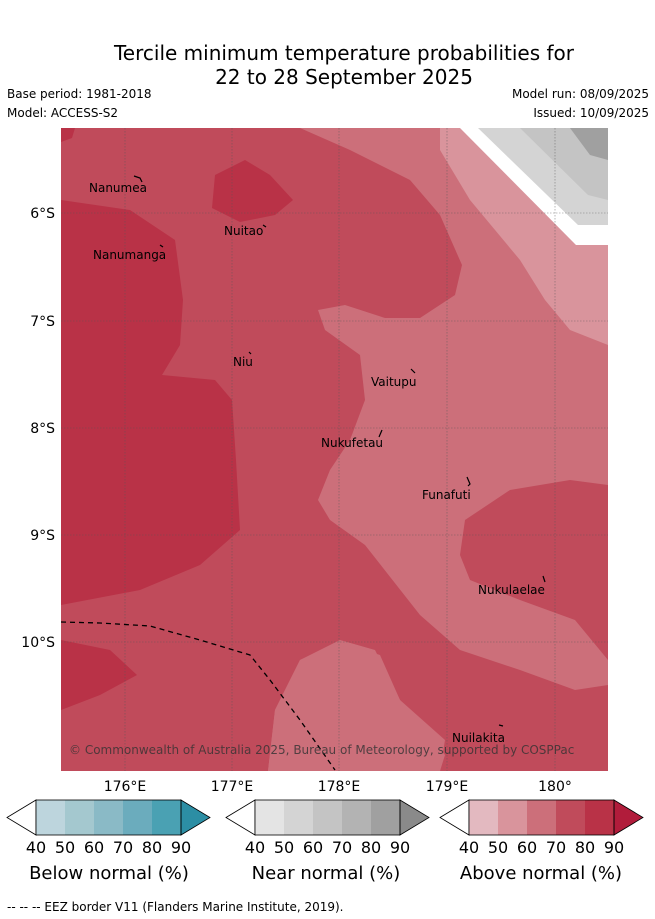 This screenshot has width=655, height=919. What do you see at coordinates (469, 847) in the screenshot?
I see `colorbar-above-tick: 40` at bounding box center [469, 847].